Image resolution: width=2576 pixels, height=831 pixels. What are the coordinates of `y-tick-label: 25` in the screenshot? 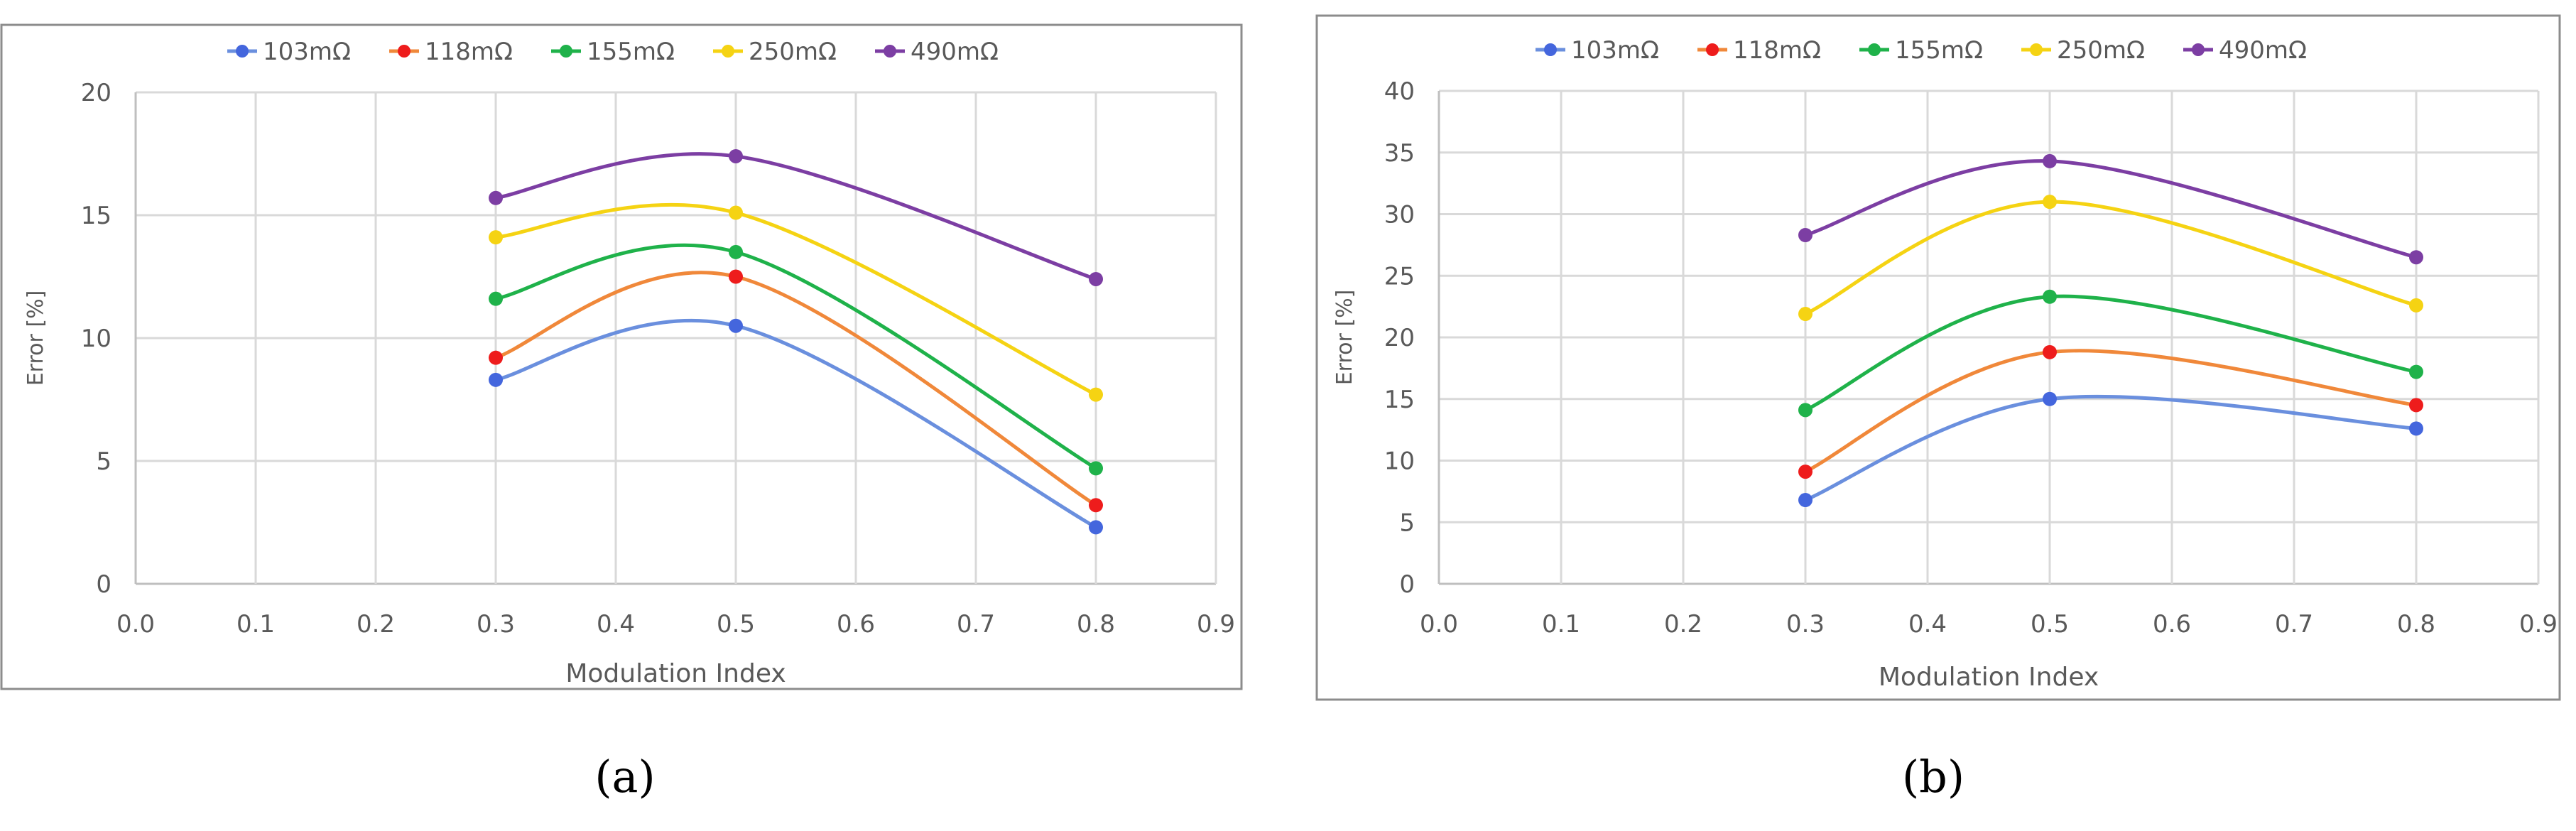 It's located at (1400, 276).